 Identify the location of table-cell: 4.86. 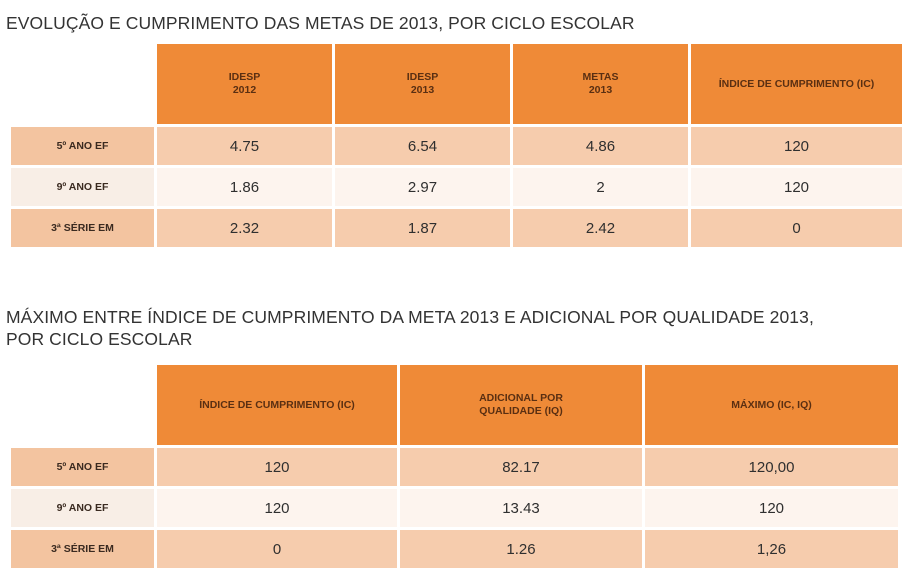
(600, 146).